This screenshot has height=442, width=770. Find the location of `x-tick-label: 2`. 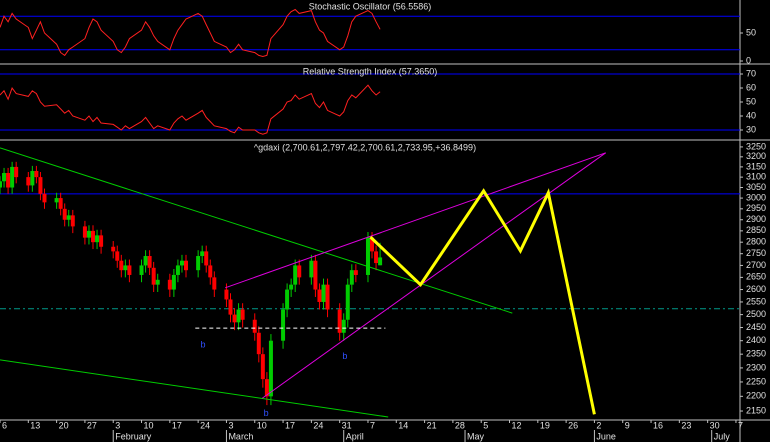

x-tick-label: 2 is located at coordinates (598, 425).